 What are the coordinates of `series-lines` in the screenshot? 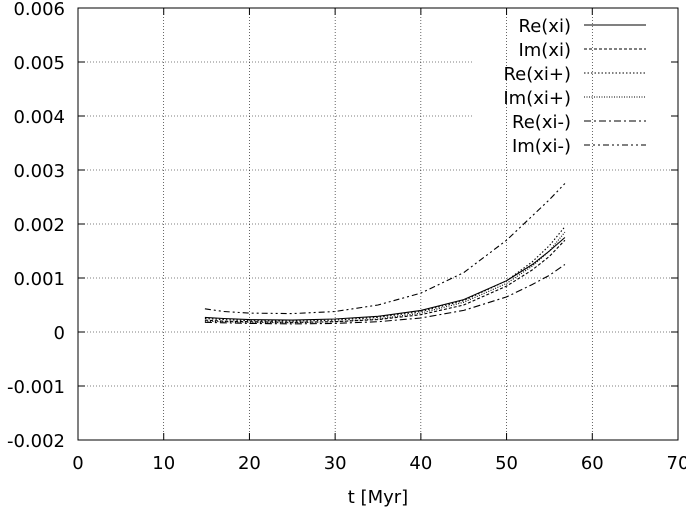 It's located at (385, 254).